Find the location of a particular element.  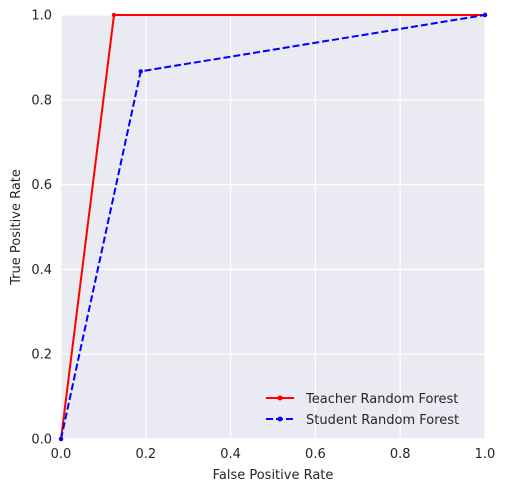

legend-label-teacher: Teacher Random Forest is located at coordinates (381, 399).